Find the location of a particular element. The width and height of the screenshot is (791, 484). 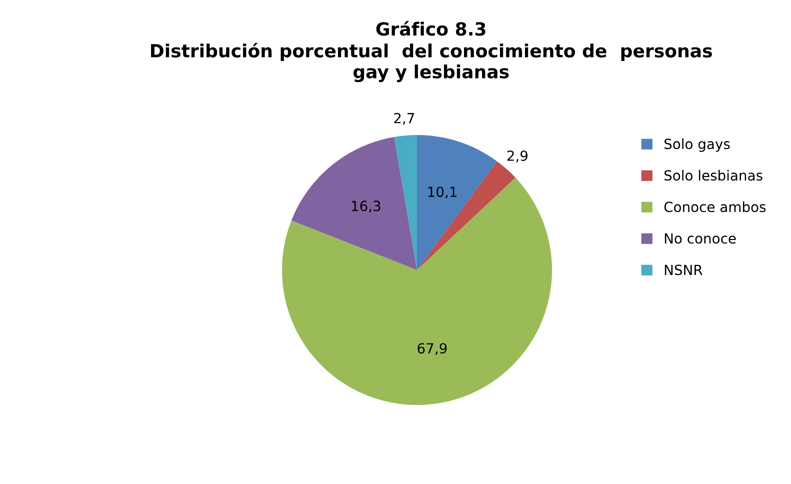

legend-label: Solo gays is located at coordinates (697, 145).